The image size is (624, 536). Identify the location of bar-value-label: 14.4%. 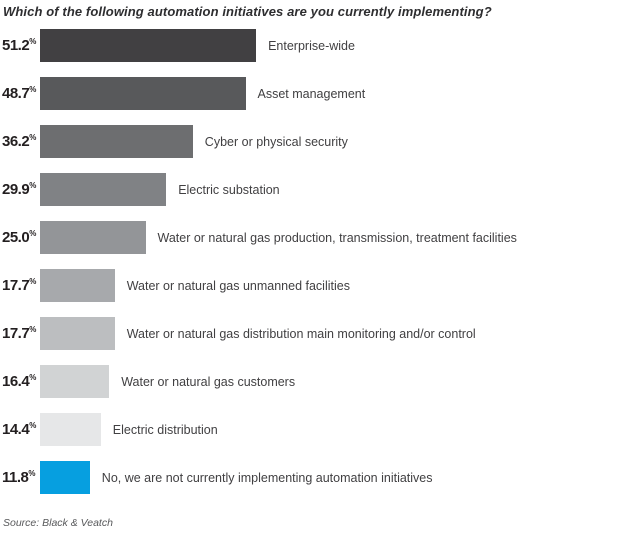
(19, 429).